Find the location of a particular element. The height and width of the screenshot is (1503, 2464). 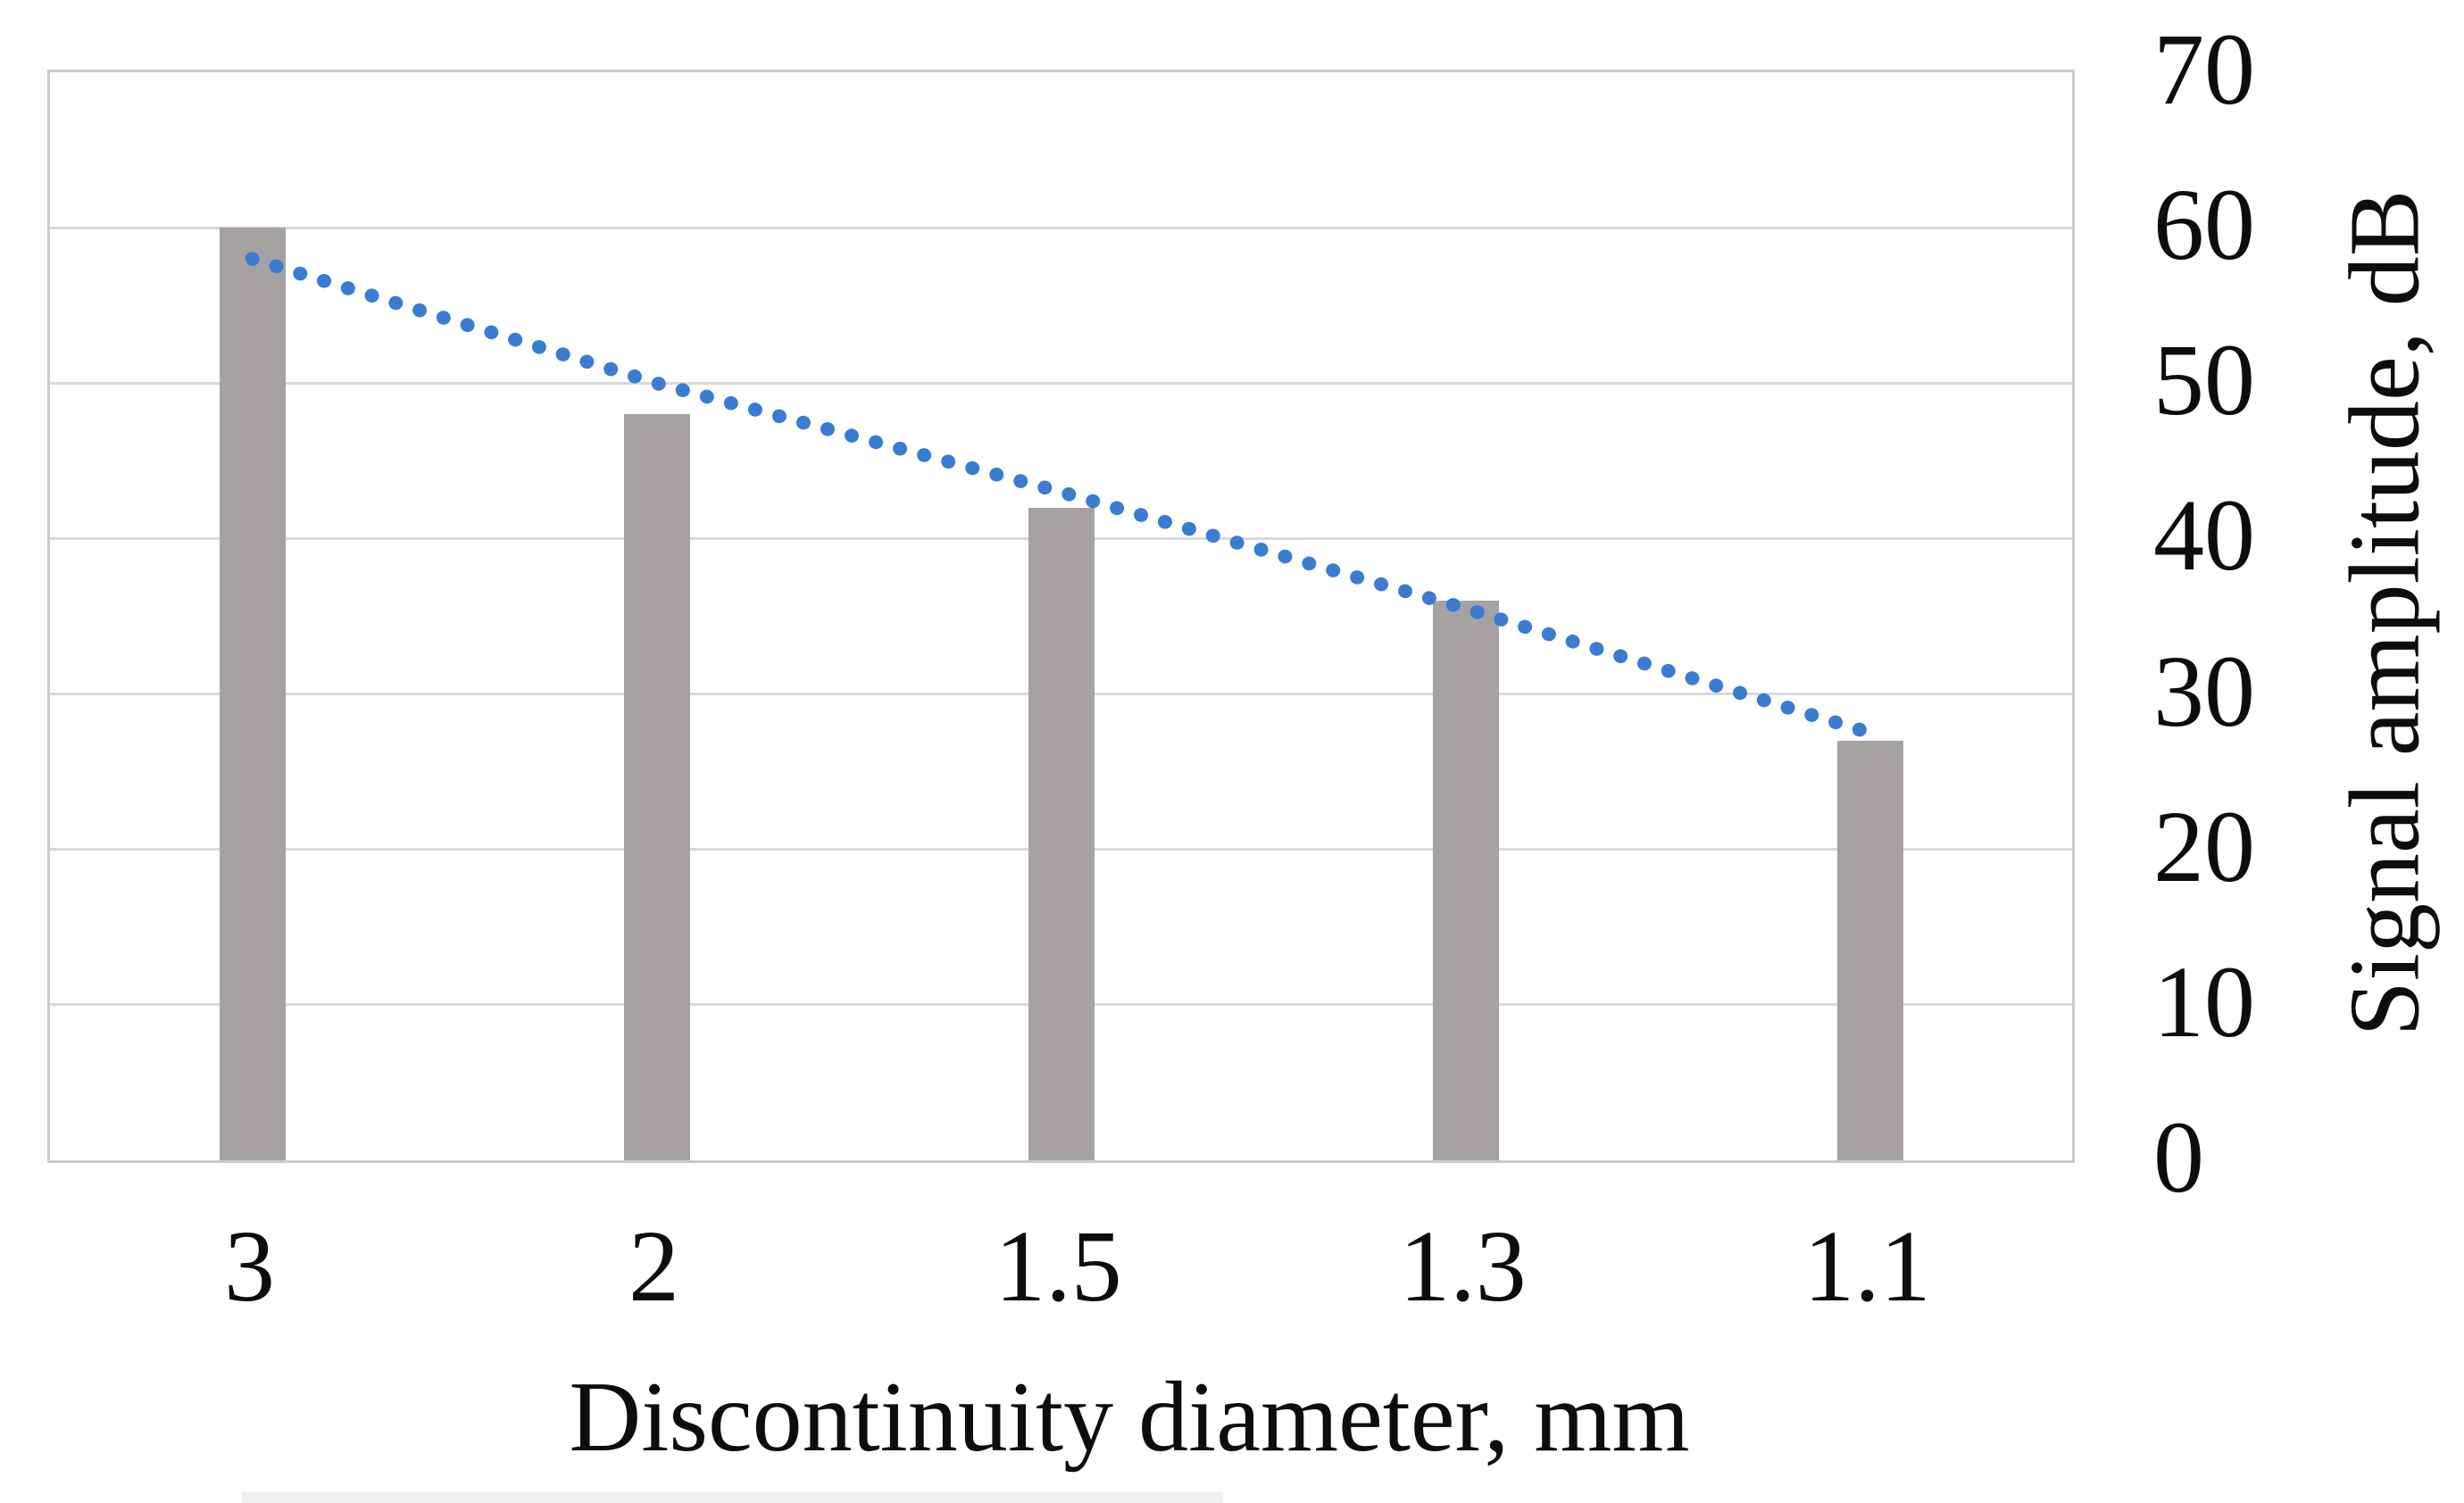

x-axis-title: Discontinuity diameter, mm is located at coordinates (1129, 1418).